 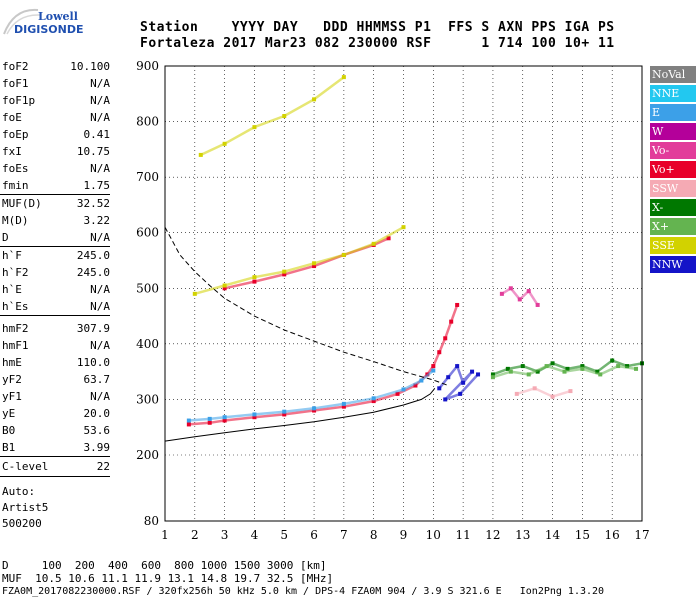 What do you see at coordinates (58, 16) in the screenshot?
I see `logo-company: Lowell` at bounding box center [58, 16].